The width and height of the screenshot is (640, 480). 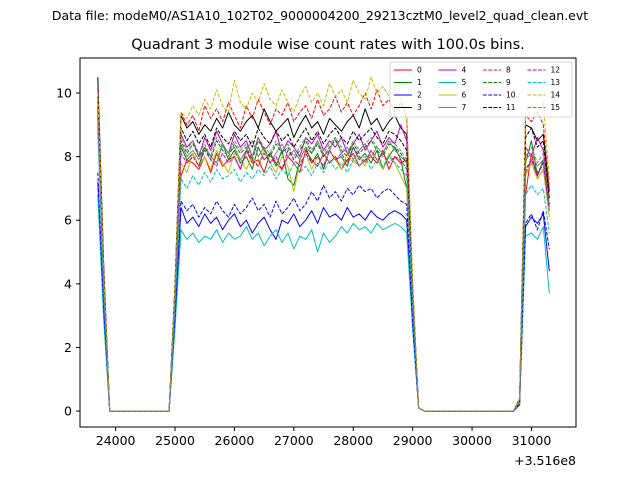 I want to click on x-tick-label: 25000, so click(x=175, y=440).